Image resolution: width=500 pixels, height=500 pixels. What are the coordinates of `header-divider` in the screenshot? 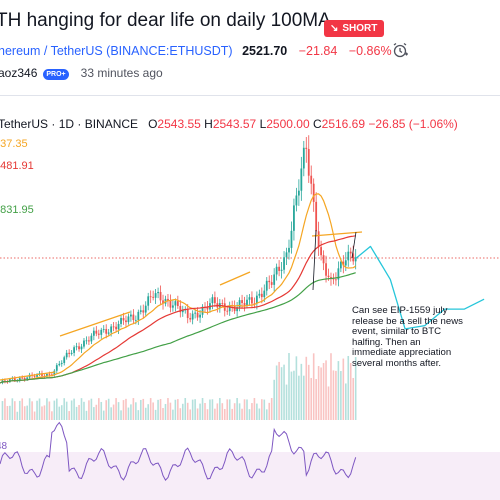 It's located at (250, 95).